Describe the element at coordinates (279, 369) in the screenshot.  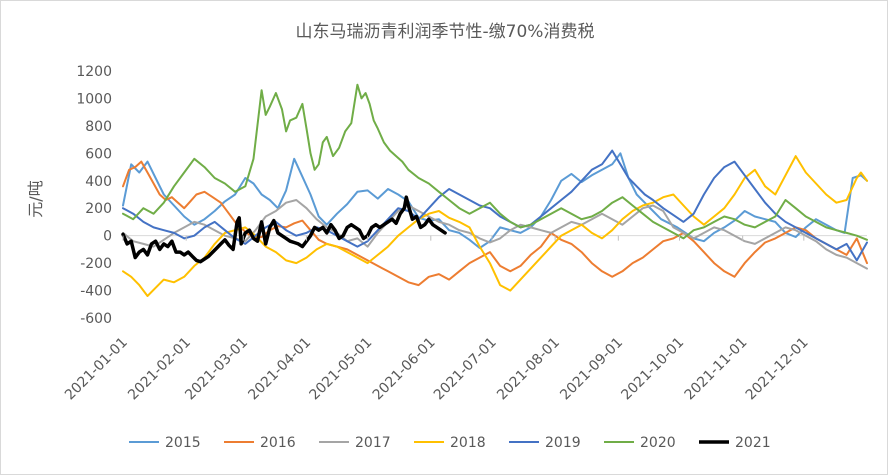
I see `x-tick-label: 2021-04-01` at that location.